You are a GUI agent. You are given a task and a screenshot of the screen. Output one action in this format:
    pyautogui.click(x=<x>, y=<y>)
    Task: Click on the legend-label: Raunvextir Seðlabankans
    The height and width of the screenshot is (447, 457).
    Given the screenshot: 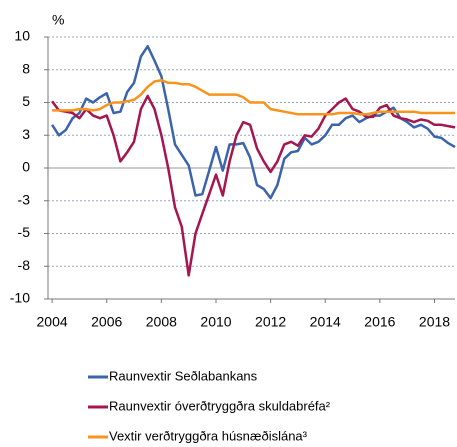 What is the action you would take?
    pyautogui.click(x=183, y=375)
    